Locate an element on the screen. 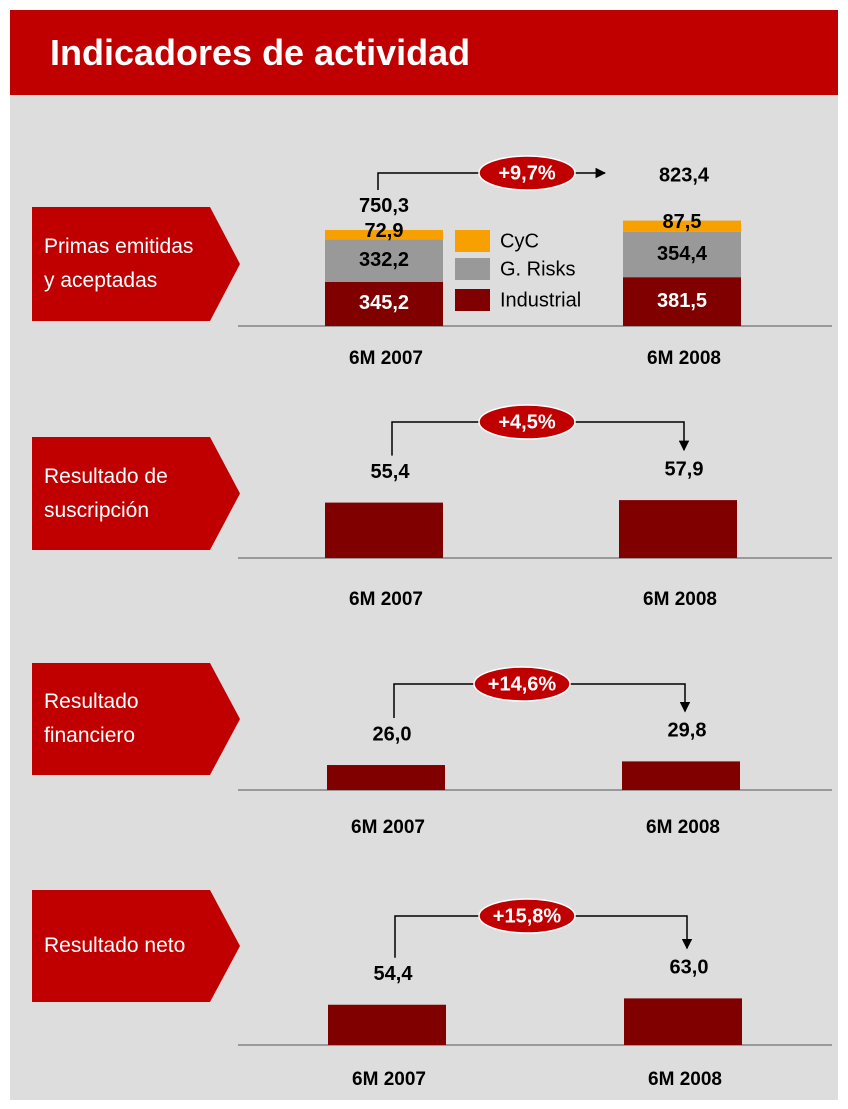 Image resolution: width=848 pixels, height=1109 pixels. panel-title: Resultado de suscripción is located at coordinates (106, 493).